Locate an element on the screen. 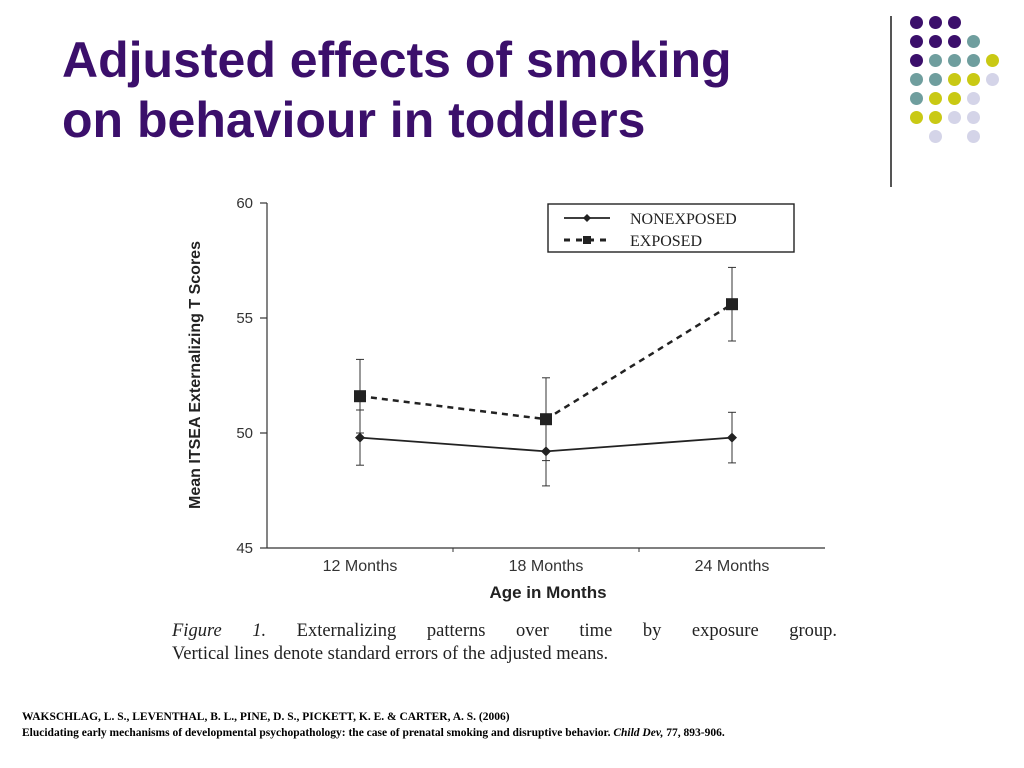 The width and height of the screenshot is (1024, 768). series-markers is located at coordinates (546, 377).